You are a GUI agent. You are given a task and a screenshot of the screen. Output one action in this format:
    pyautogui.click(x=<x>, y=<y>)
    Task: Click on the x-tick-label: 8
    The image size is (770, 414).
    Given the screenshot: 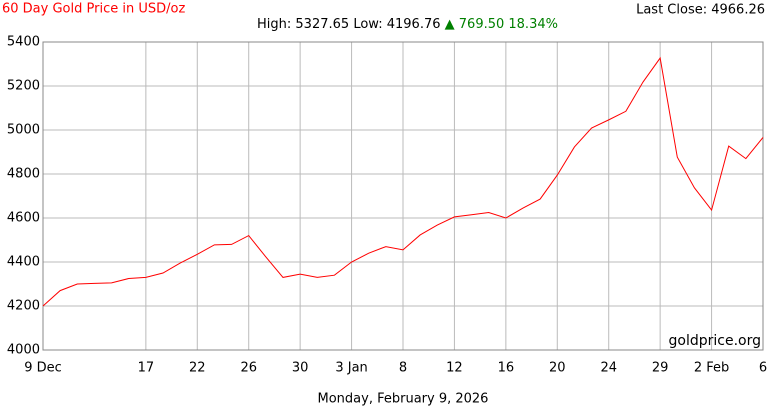 What is the action you would take?
    pyautogui.click(x=403, y=368)
    